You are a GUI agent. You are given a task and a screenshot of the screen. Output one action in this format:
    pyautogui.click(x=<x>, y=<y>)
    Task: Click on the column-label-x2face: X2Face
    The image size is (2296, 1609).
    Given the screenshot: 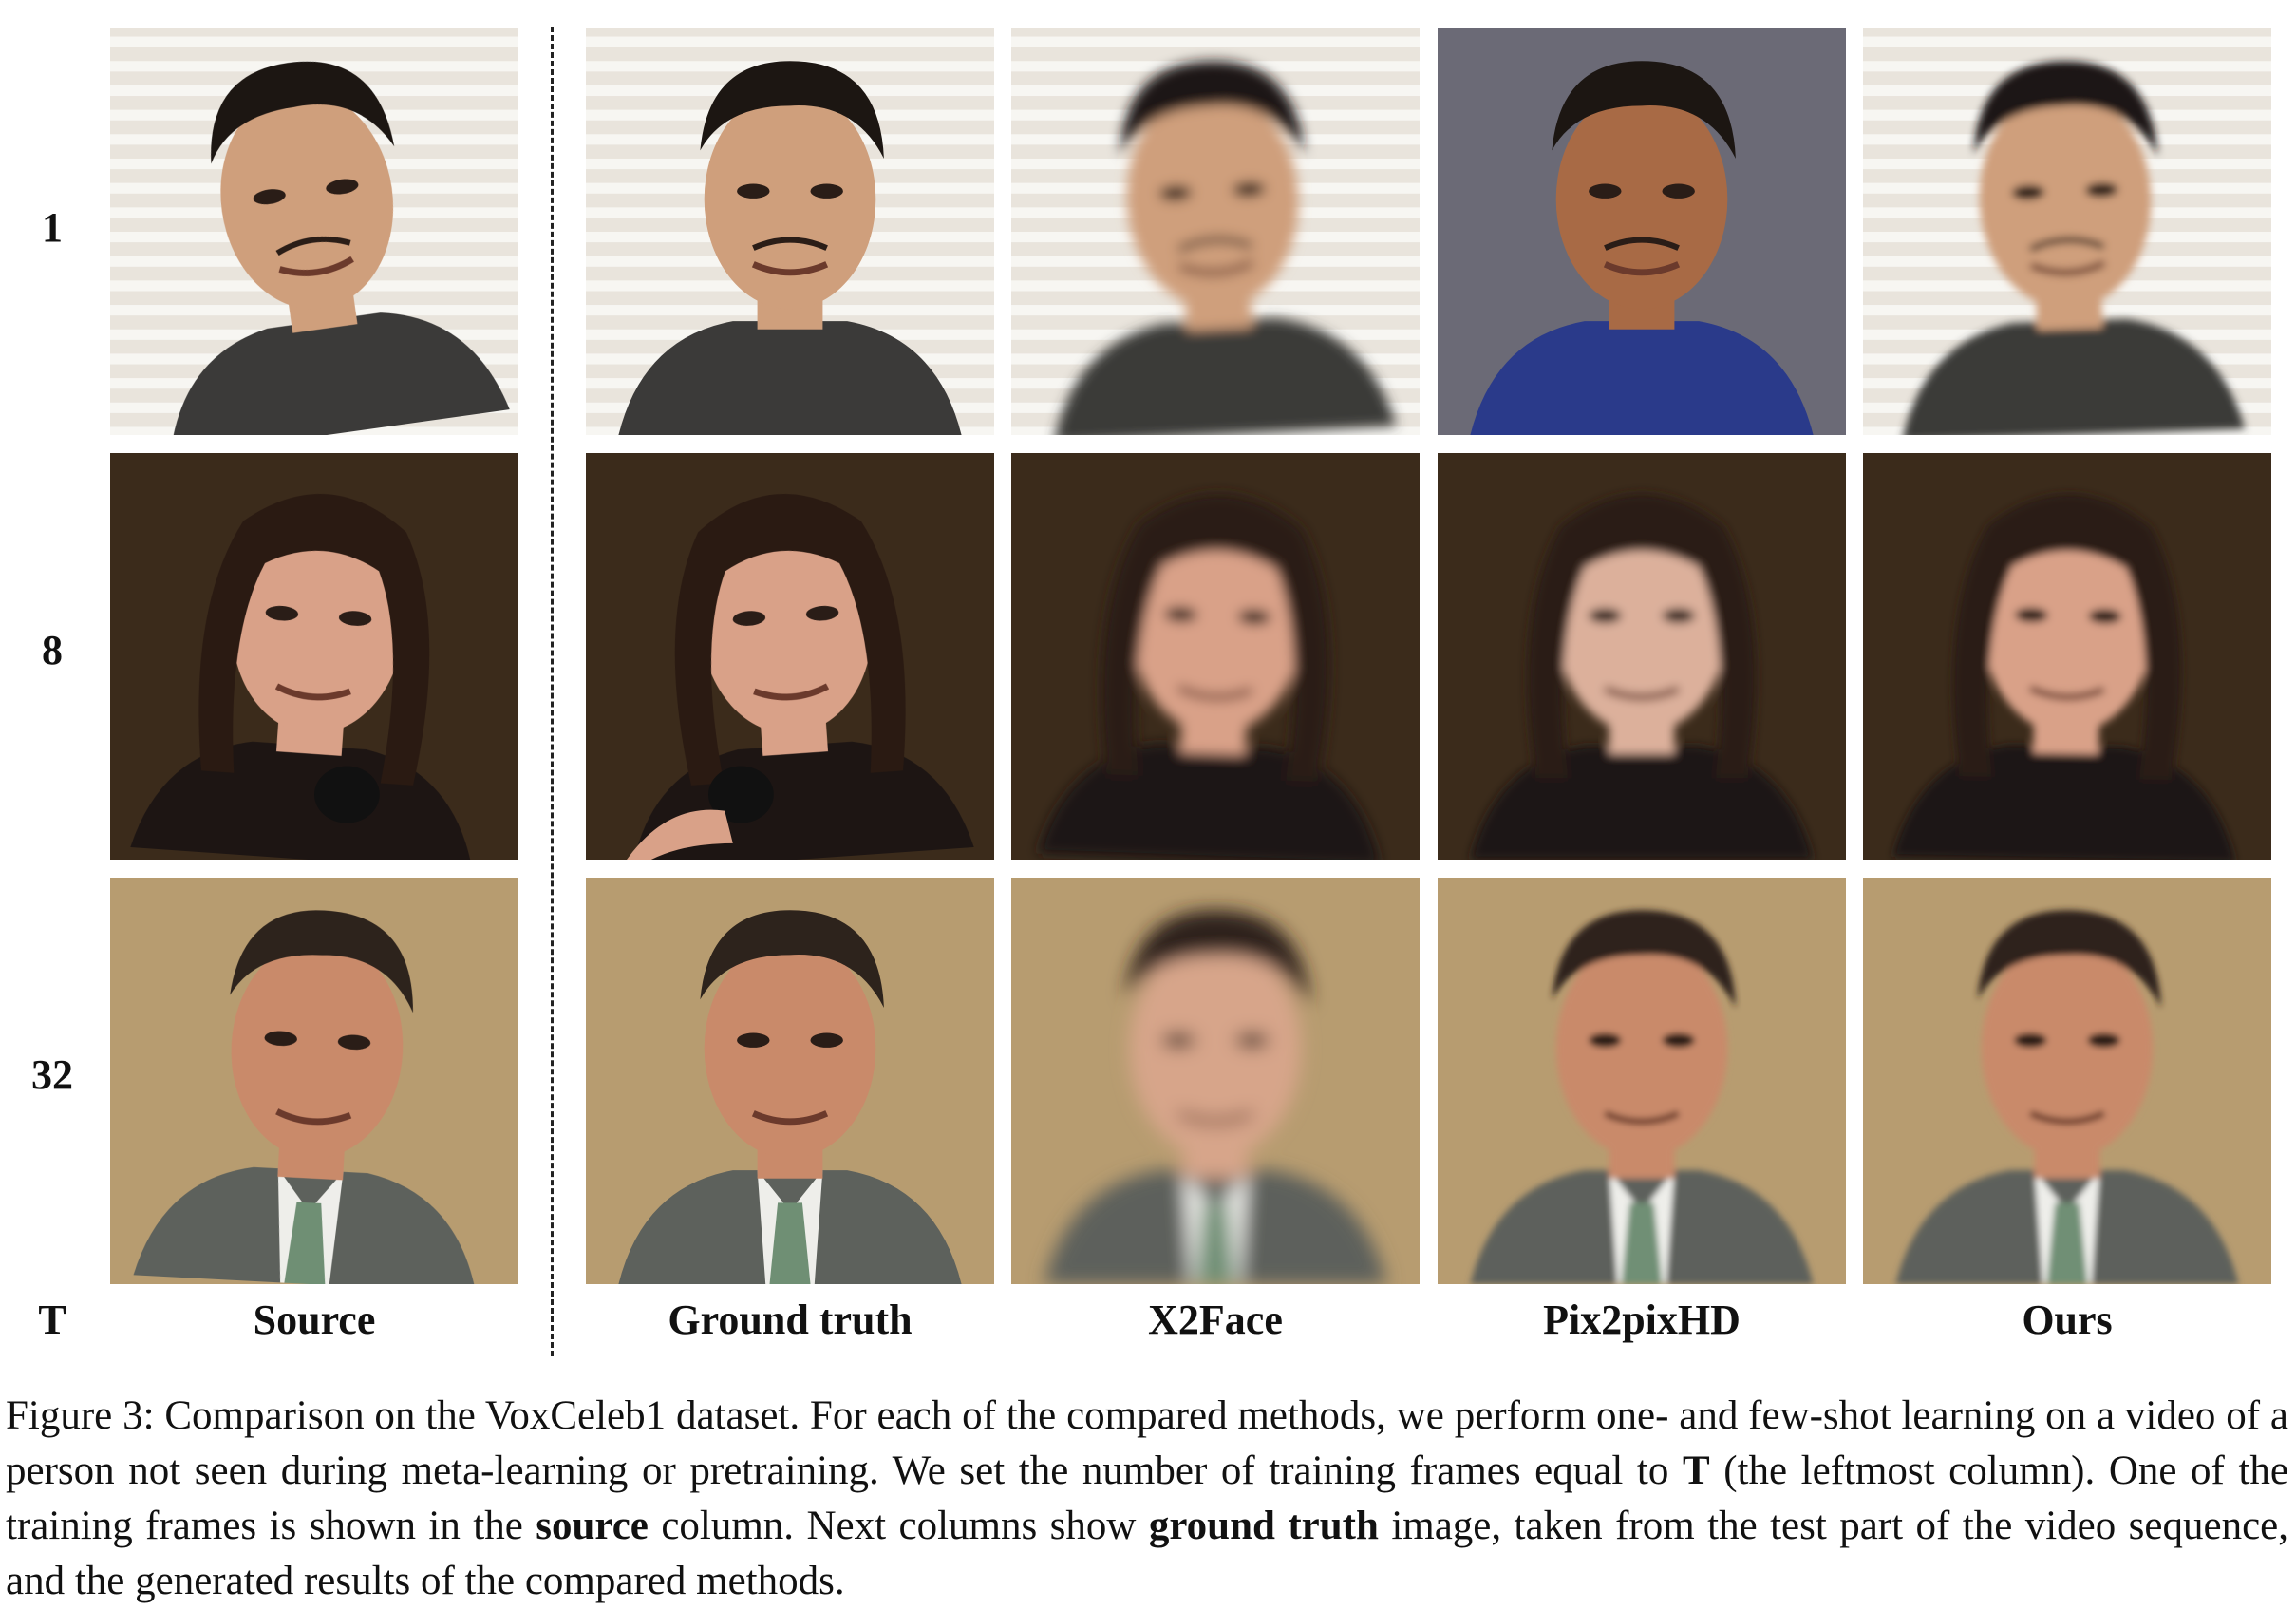 What is the action you would take?
    pyautogui.click(x=1215, y=1320)
    